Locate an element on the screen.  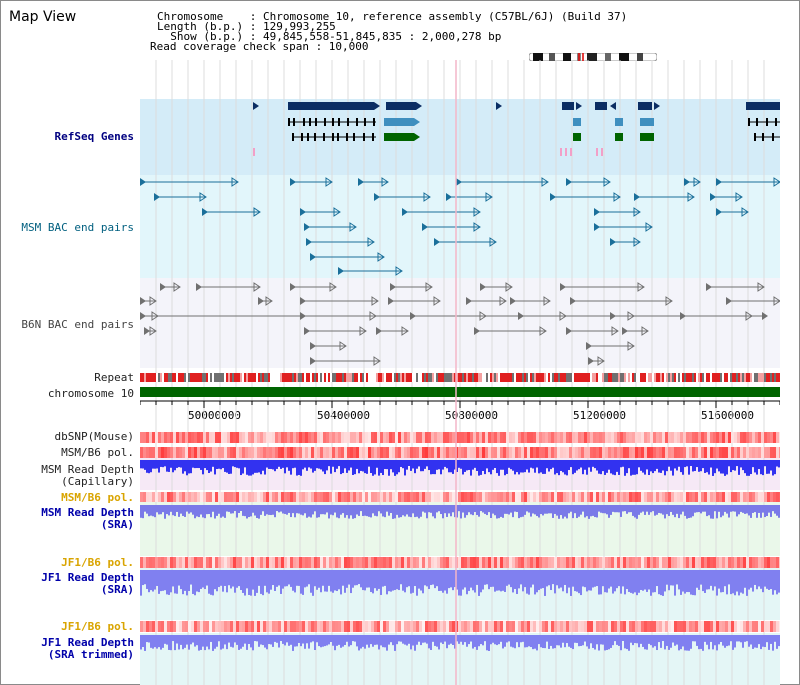
snp-marker is located at coordinates (597, 152).